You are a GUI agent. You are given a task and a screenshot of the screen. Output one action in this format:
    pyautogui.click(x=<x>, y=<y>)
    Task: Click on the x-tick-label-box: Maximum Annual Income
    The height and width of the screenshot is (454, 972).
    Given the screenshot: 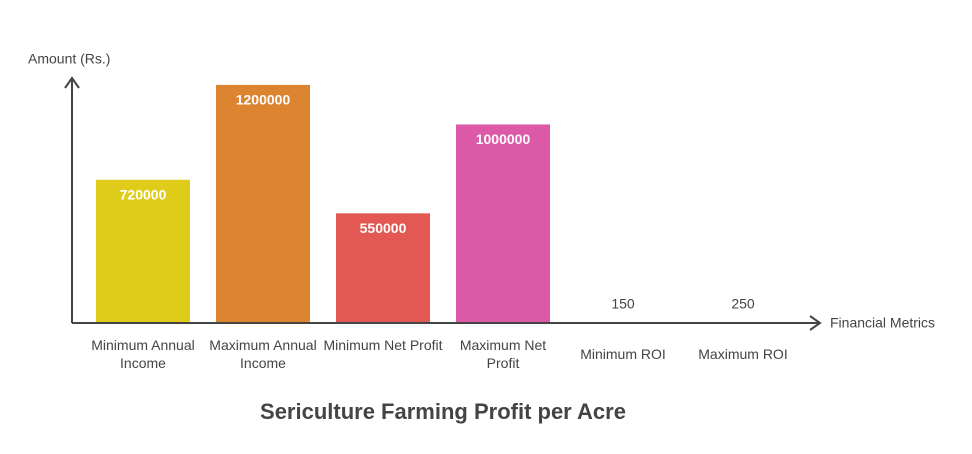 What is the action you would take?
    pyautogui.click(x=263, y=354)
    